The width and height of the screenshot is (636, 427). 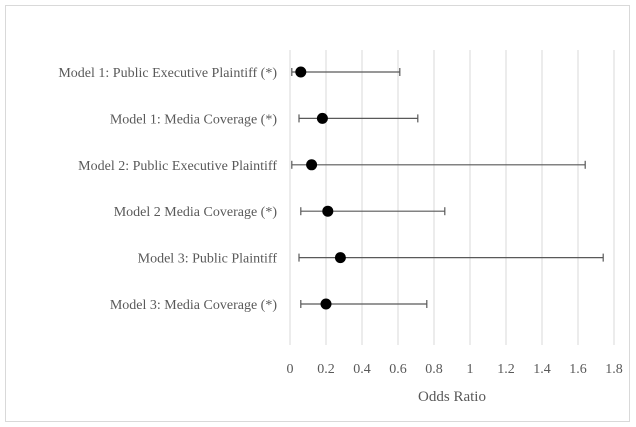 What do you see at coordinates (194, 305) in the screenshot?
I see `category-label: Model 3: Media Coverage (*)` at bounding box center [194, 305].